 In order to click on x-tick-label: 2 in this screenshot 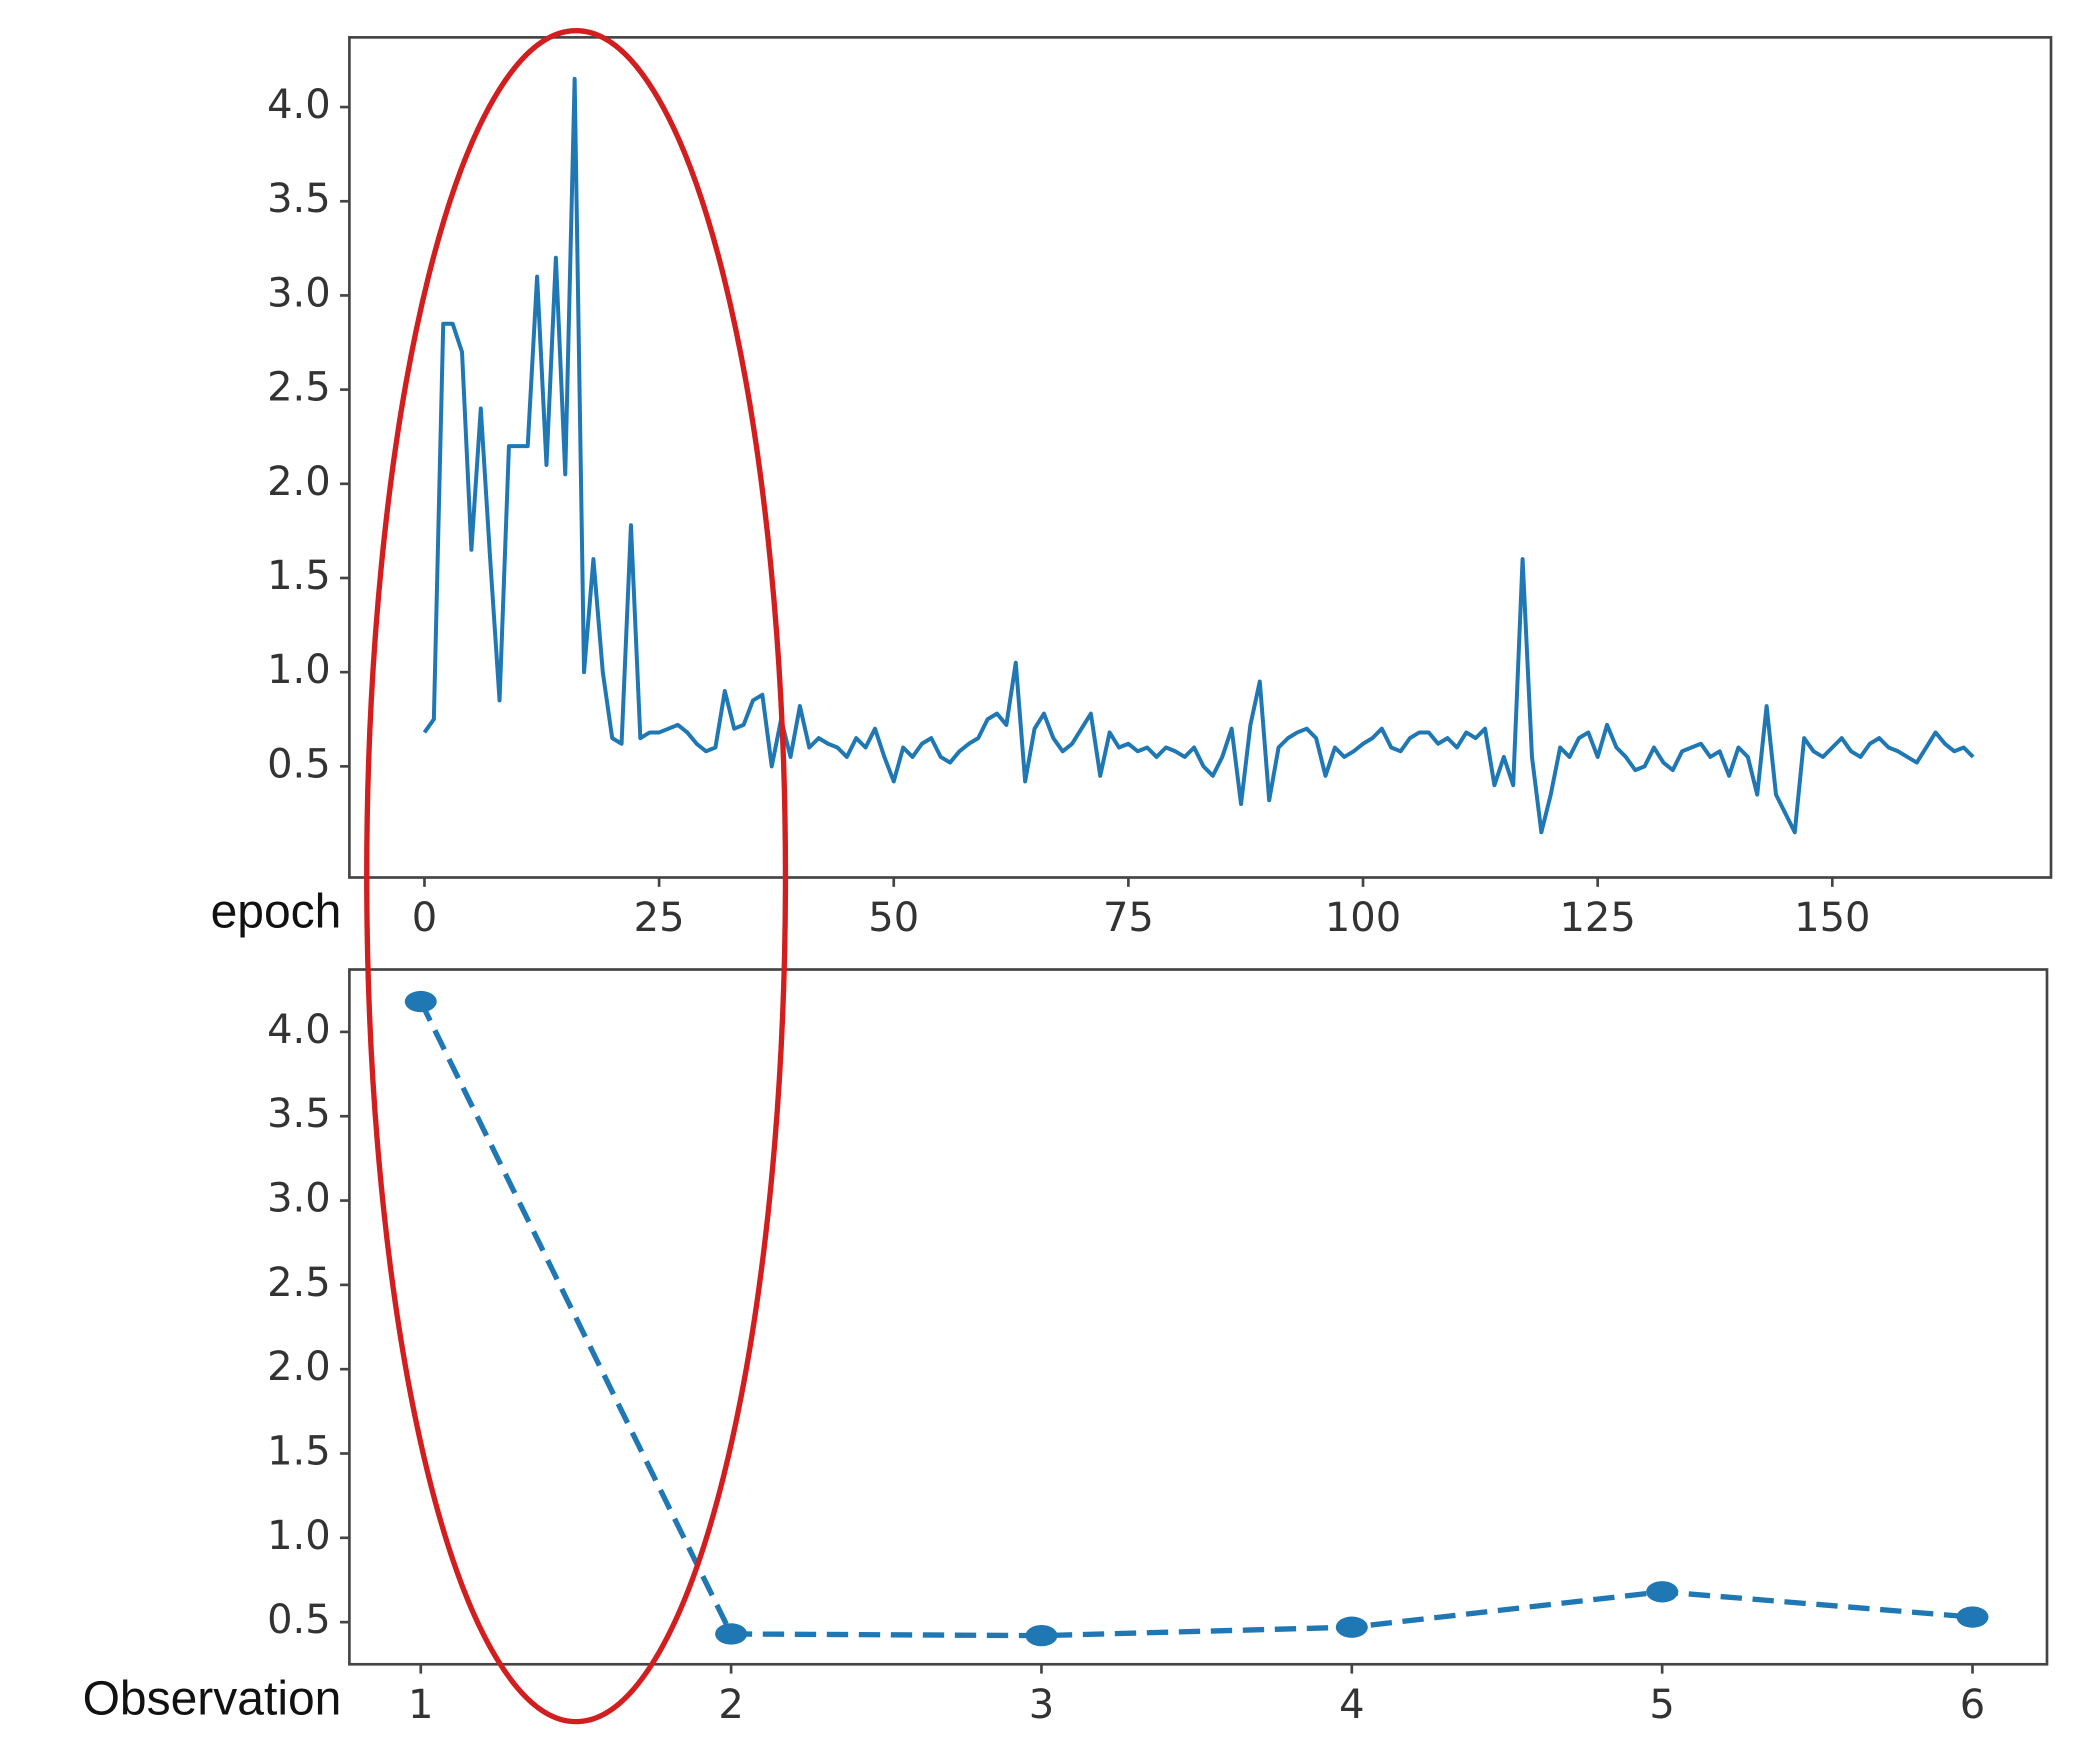, I will do `click(730, 1705)`.